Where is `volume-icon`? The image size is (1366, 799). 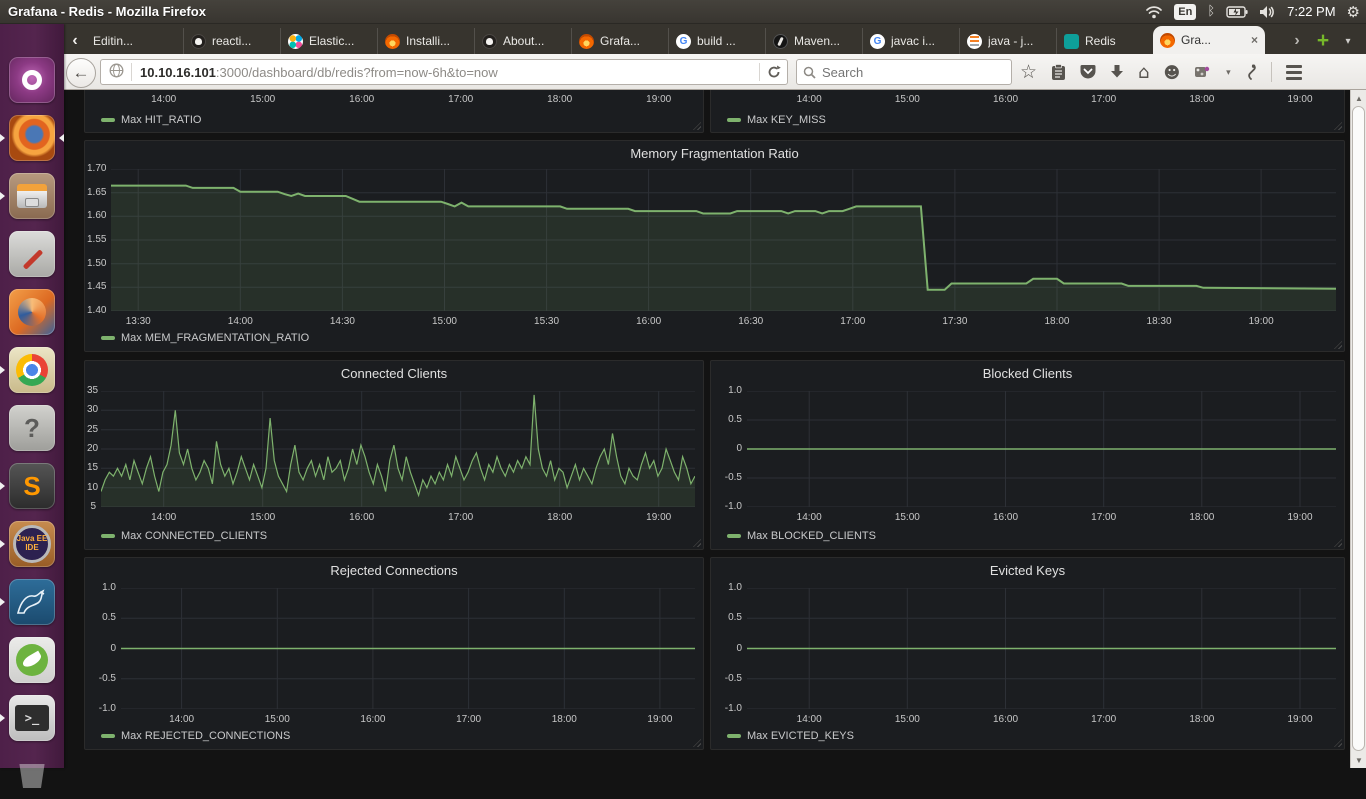
volume-icon is located at coordinates (1267, 12).